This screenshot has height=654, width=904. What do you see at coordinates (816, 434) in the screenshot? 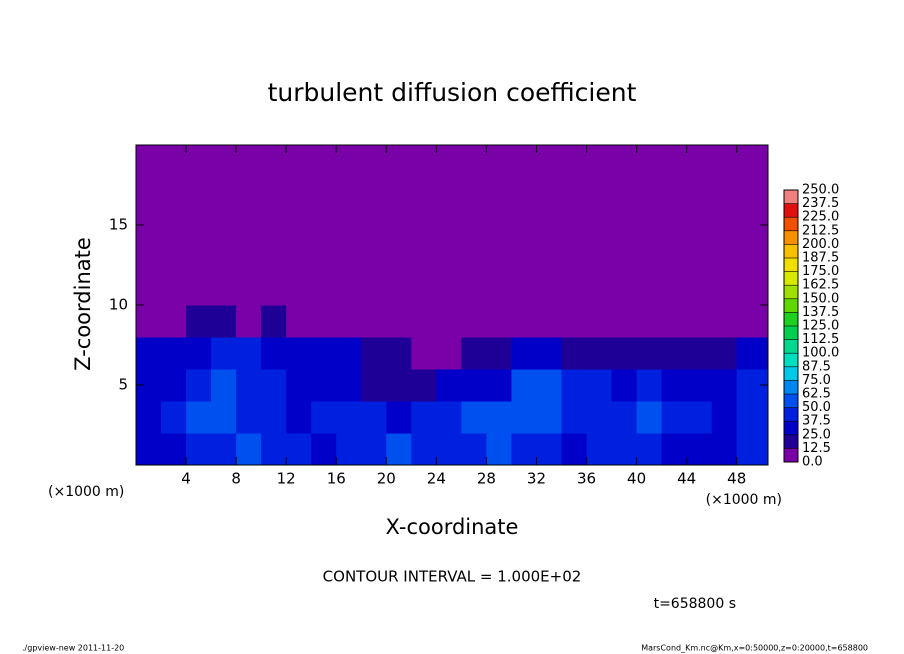
I see `colorbar-label: 25.0` at bounding box center [816, 434].